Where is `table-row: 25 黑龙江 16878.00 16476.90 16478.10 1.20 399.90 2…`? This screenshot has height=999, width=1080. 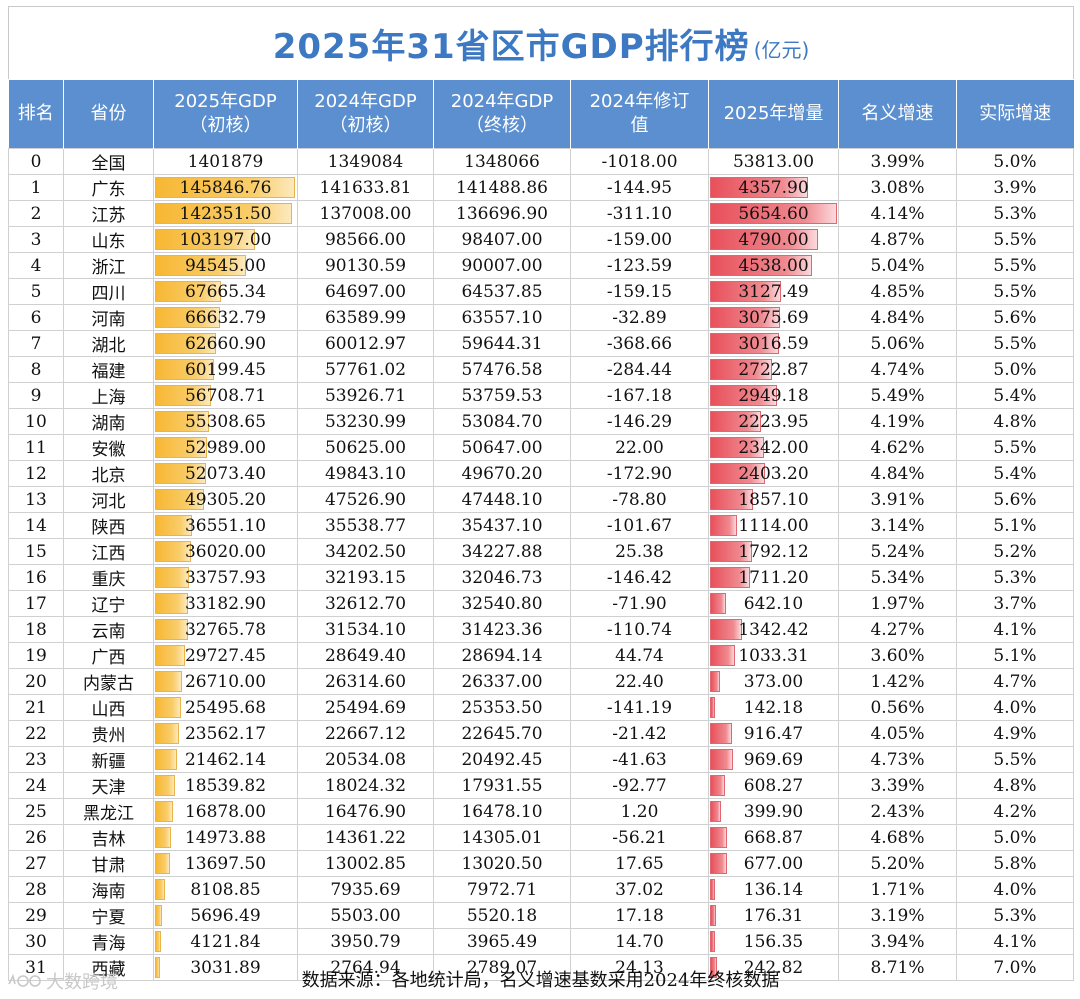
table-row: 25 黑龙江 16878.00 16476.90 16478.10 1.20 399.90 2… is located at coordinates (541, 811).